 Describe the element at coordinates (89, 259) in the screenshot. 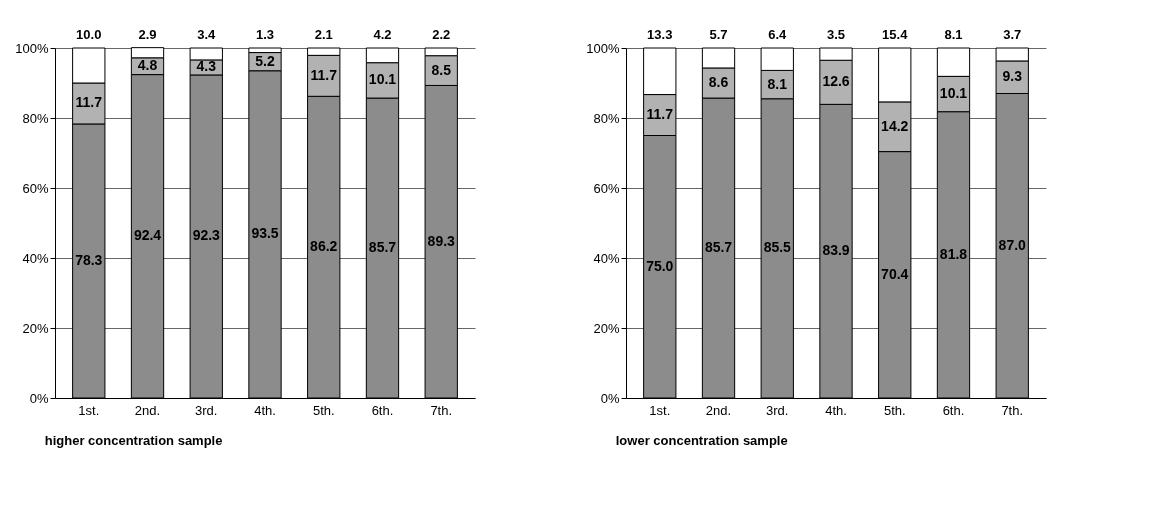

I see `data-label: 78.3` at that location.